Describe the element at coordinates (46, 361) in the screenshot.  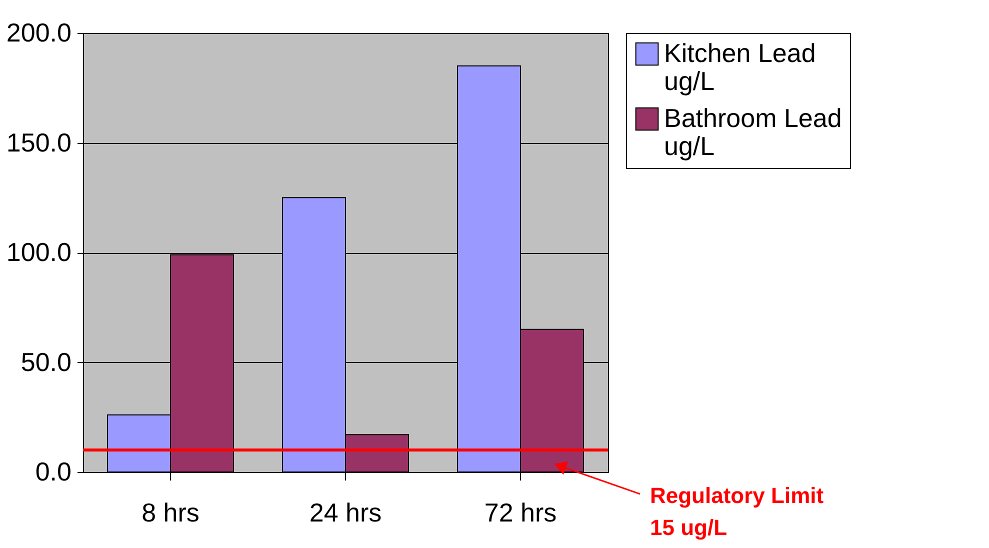
I see `y-tick-label: 50.0` at that location.